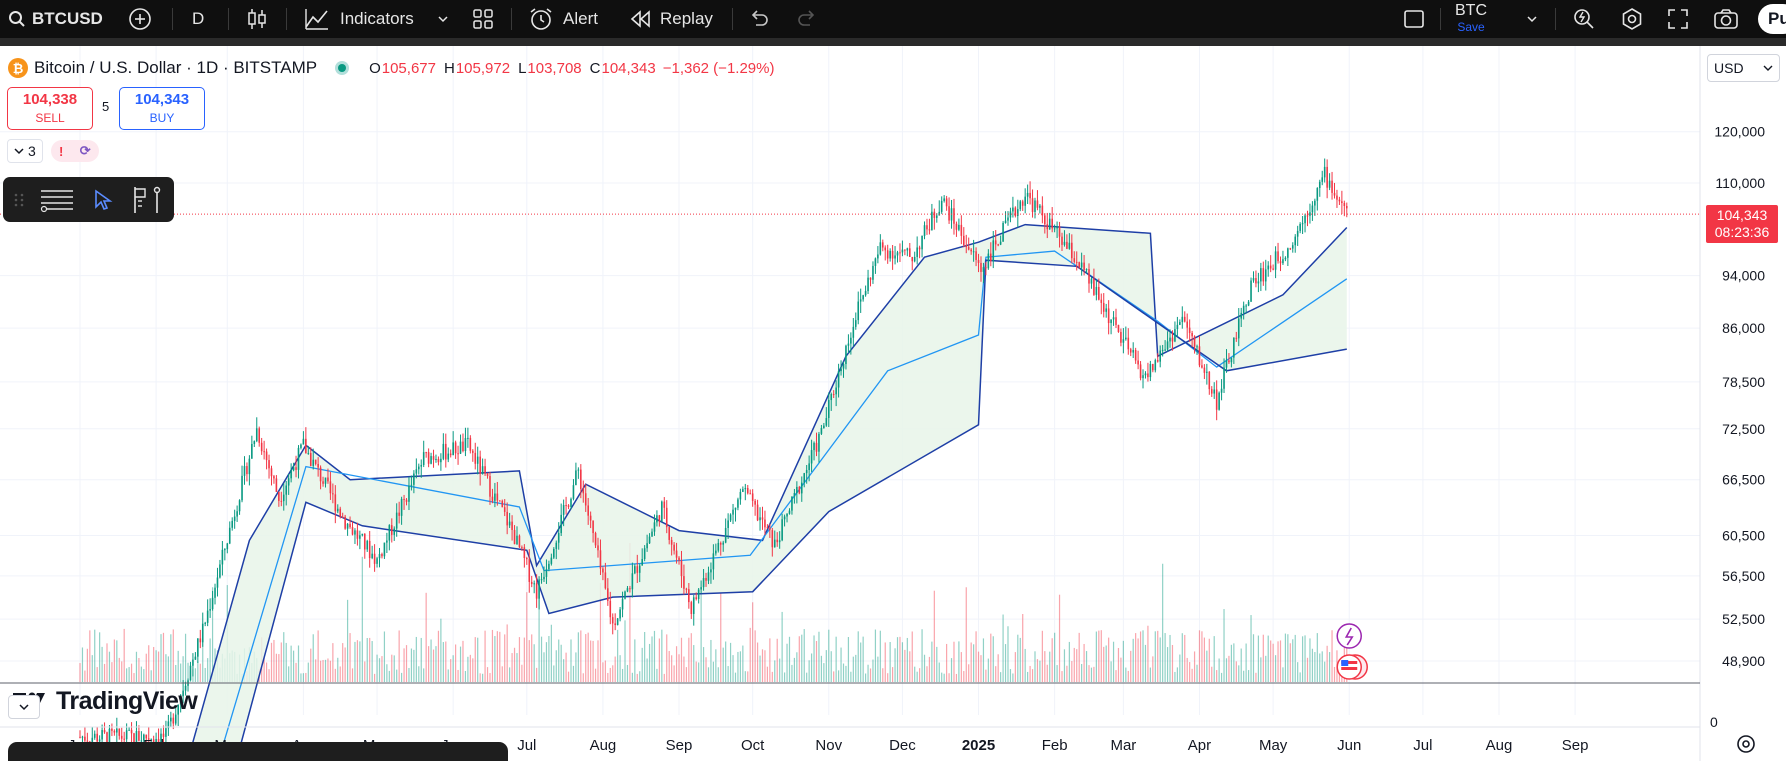  I want to click on settings-button, so click(1632, 19).